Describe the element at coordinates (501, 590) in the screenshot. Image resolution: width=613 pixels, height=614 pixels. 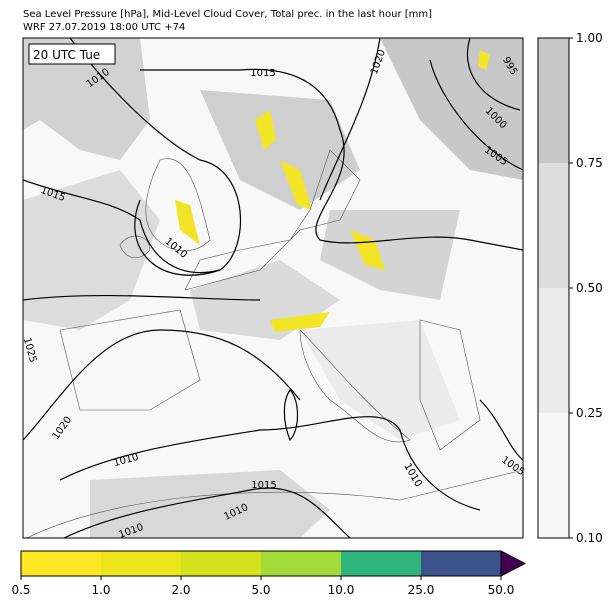
I see `tick-label: 50.0` at that location.